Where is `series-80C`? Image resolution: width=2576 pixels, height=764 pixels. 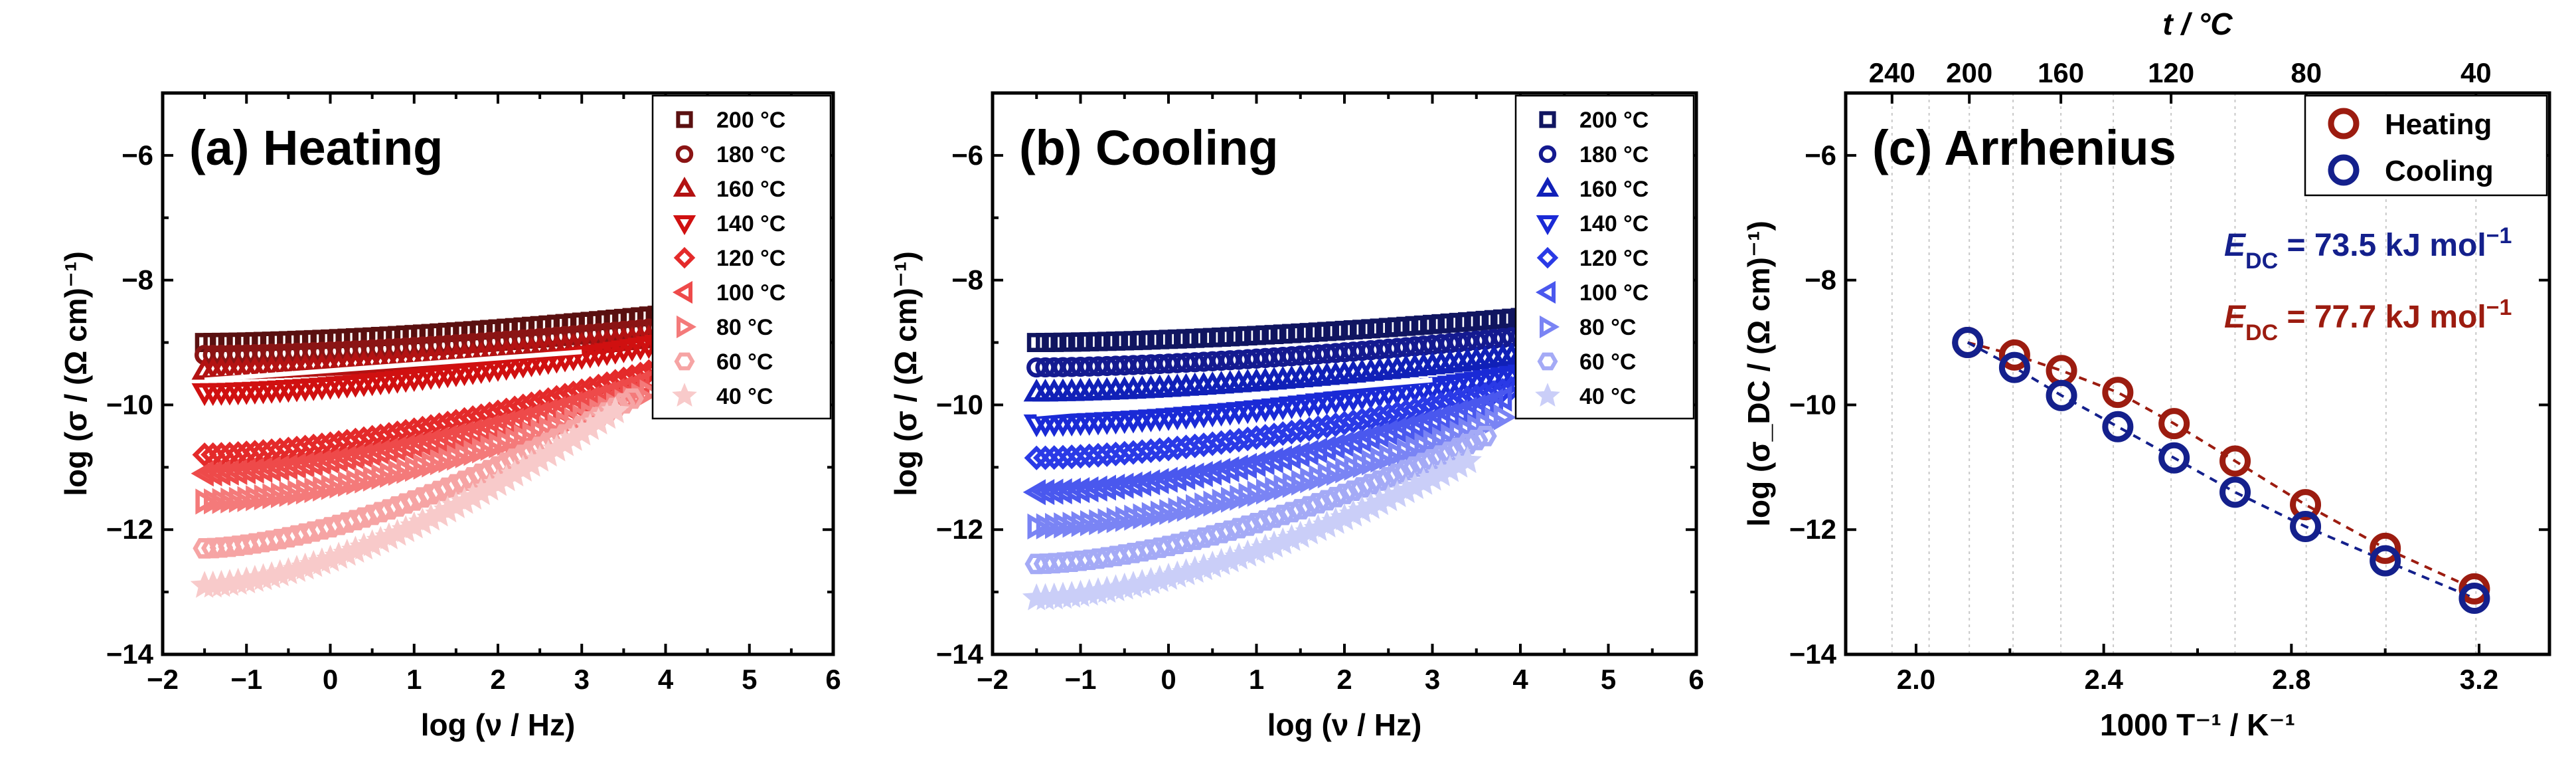 series-80C is located at coordinates (1272, 472).